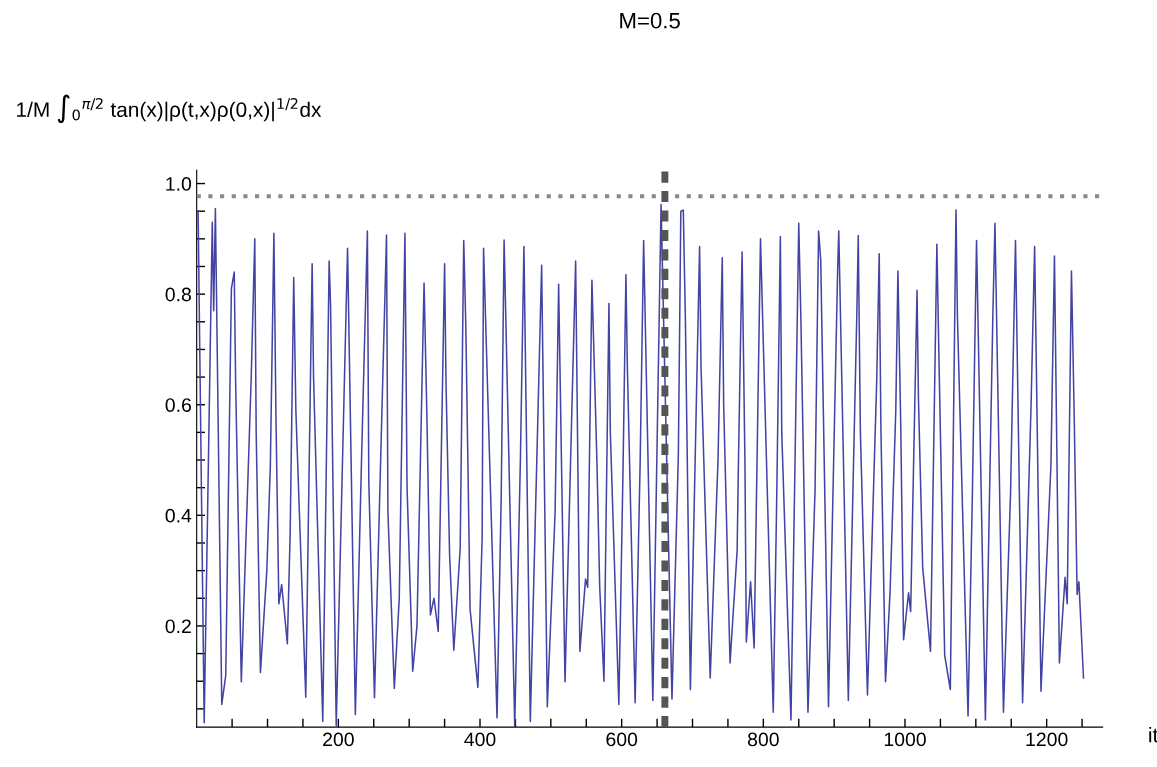 The height and width of the screenshot is (767, 1157). Describe the element at coordinates (179, 184) in the screenshot. I see `y-tick-label: 1.0` at that location.